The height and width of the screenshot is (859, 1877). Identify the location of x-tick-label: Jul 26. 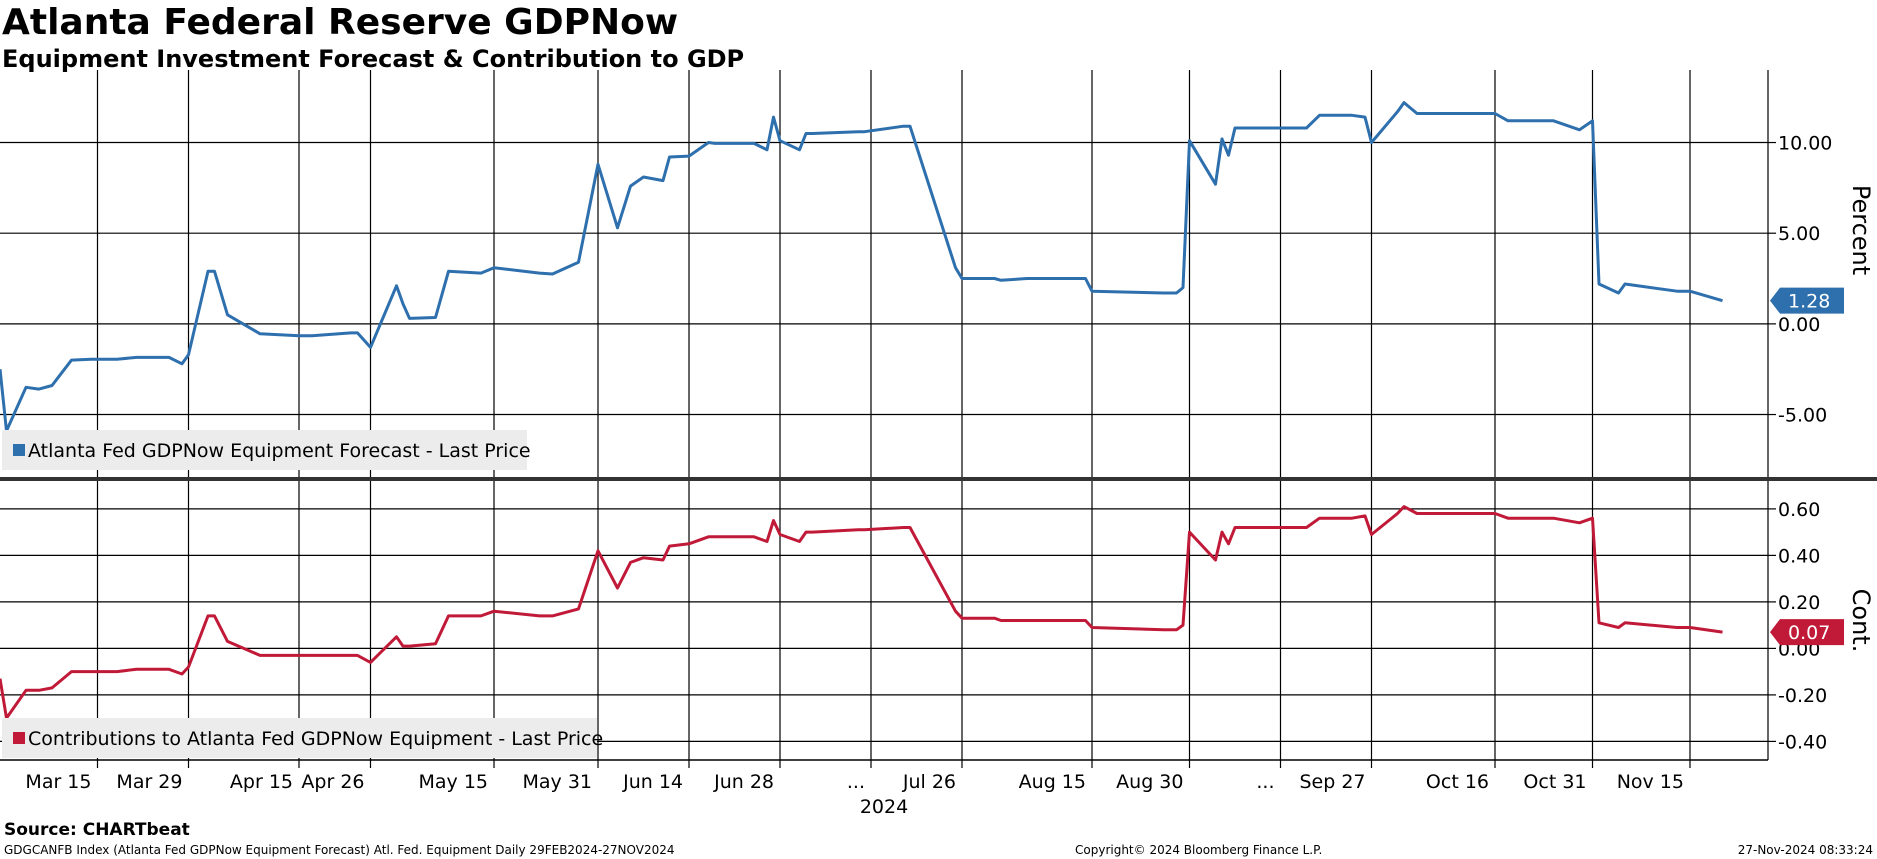
(929, 782).